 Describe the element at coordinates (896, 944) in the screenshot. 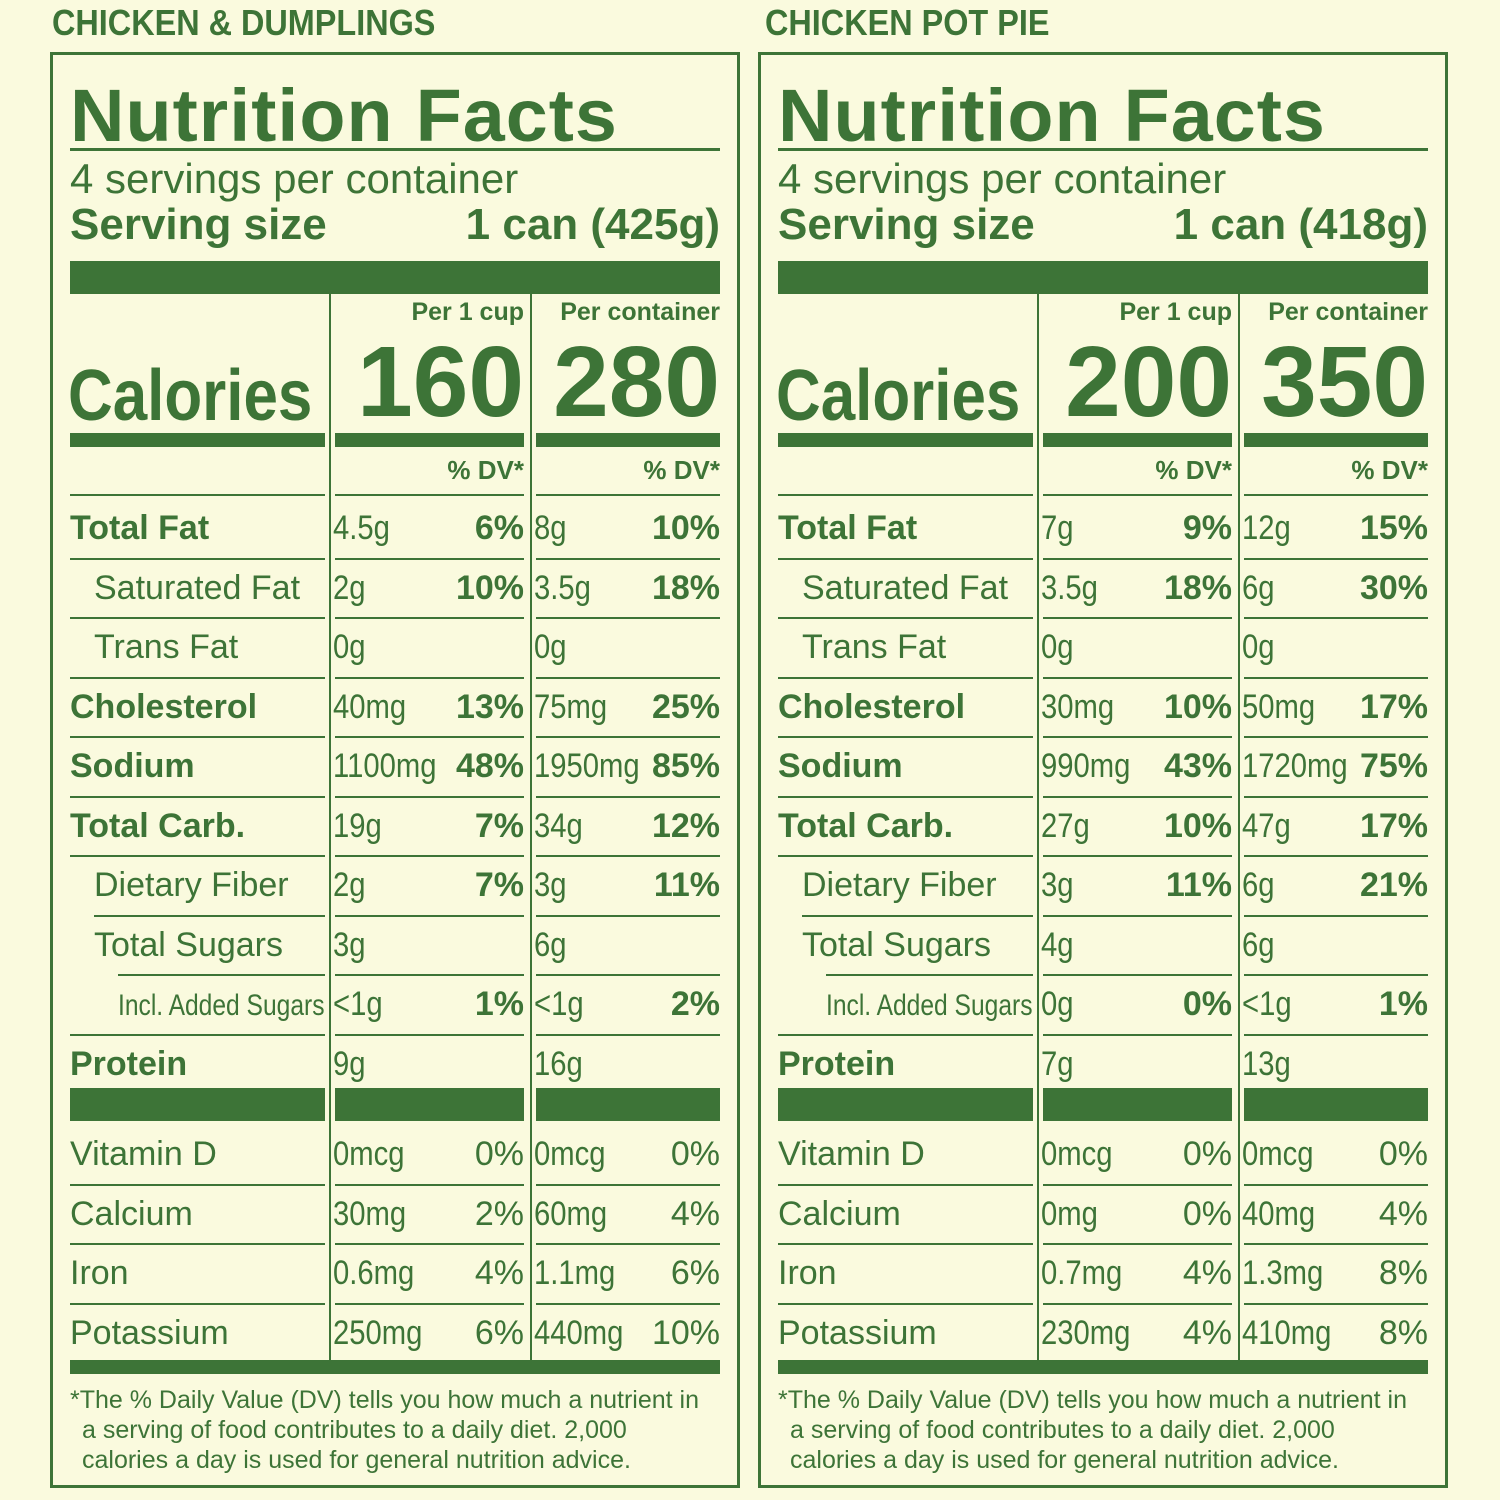

I see `nutrient-label: Total Sugars` at that location.